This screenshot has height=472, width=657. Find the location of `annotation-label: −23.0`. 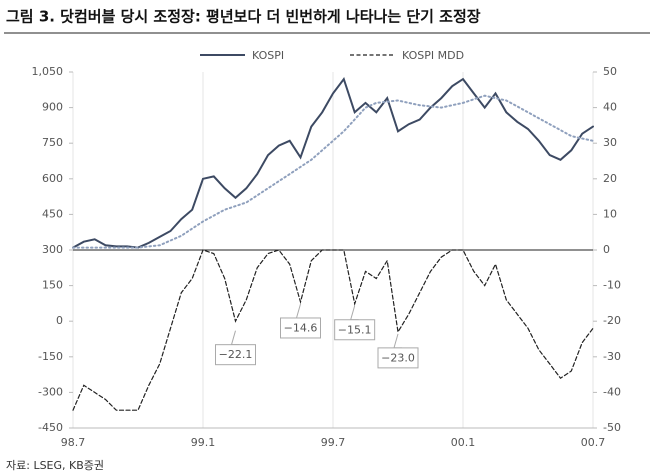

annotation-label: −23.0 is located at coordinates (398, 357).